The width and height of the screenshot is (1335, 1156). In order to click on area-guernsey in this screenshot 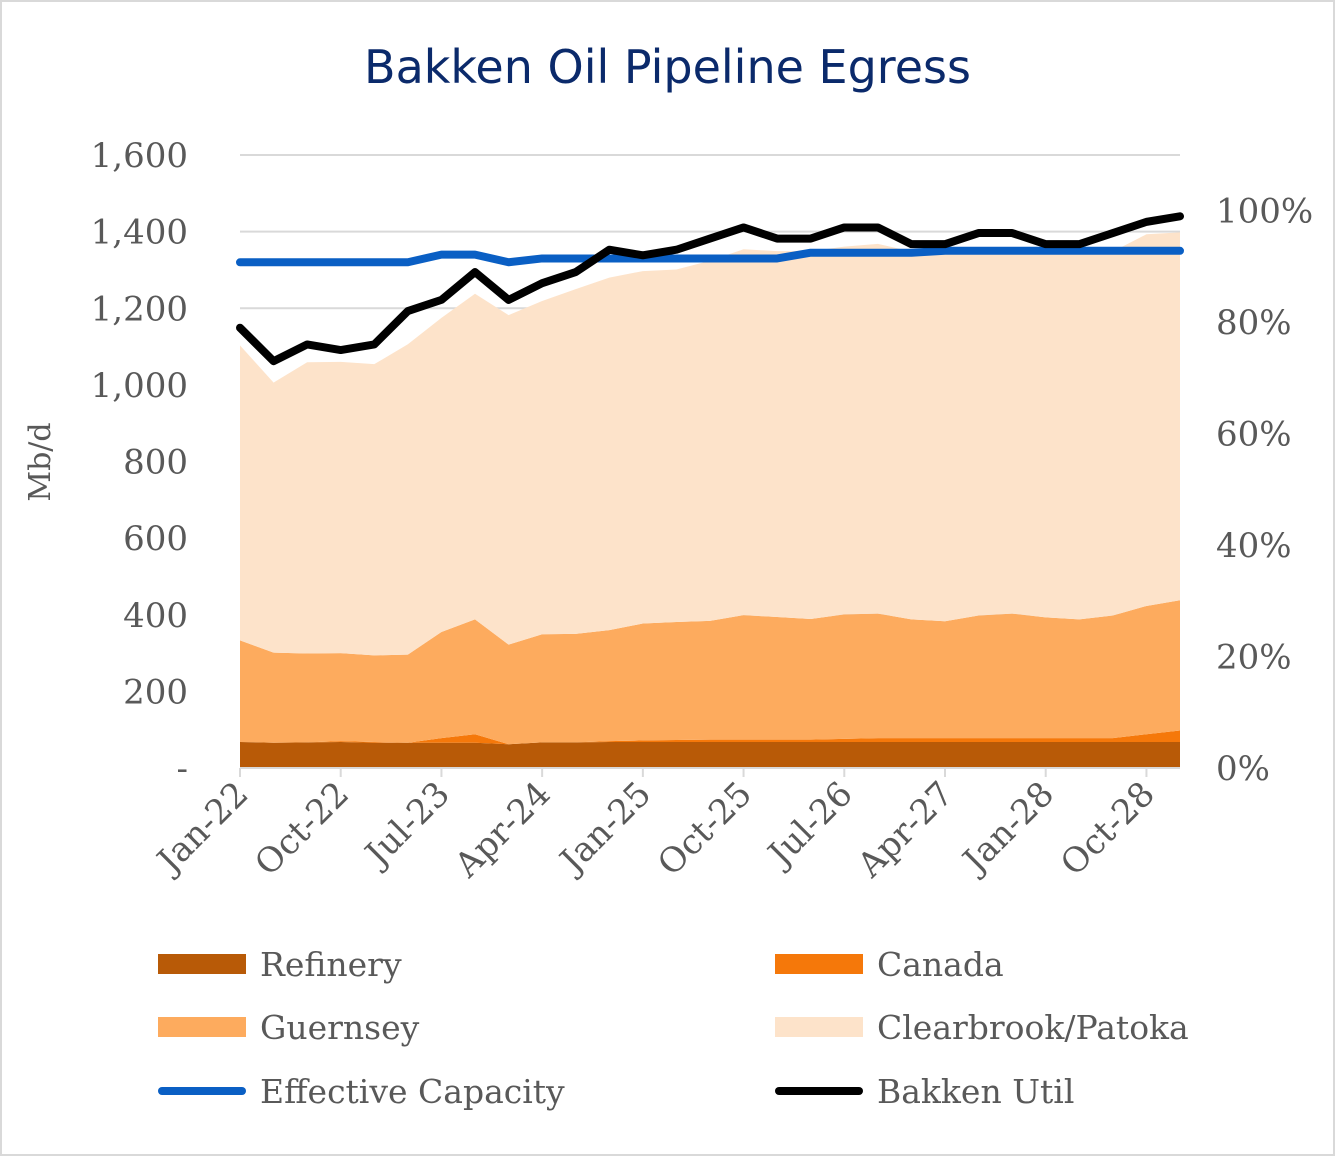, I will do `click(710, 672)`.